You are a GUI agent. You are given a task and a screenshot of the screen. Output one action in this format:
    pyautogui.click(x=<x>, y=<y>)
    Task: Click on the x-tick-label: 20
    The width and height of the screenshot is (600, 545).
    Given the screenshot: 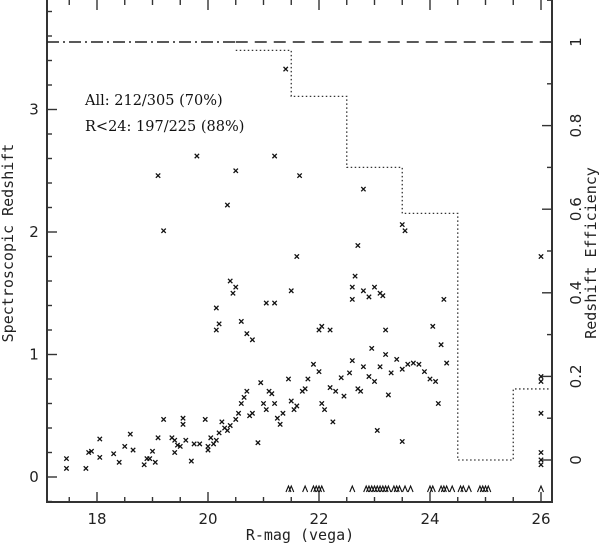 What is the action you would take?
    pyautogui.click(x=207, y=519)
    